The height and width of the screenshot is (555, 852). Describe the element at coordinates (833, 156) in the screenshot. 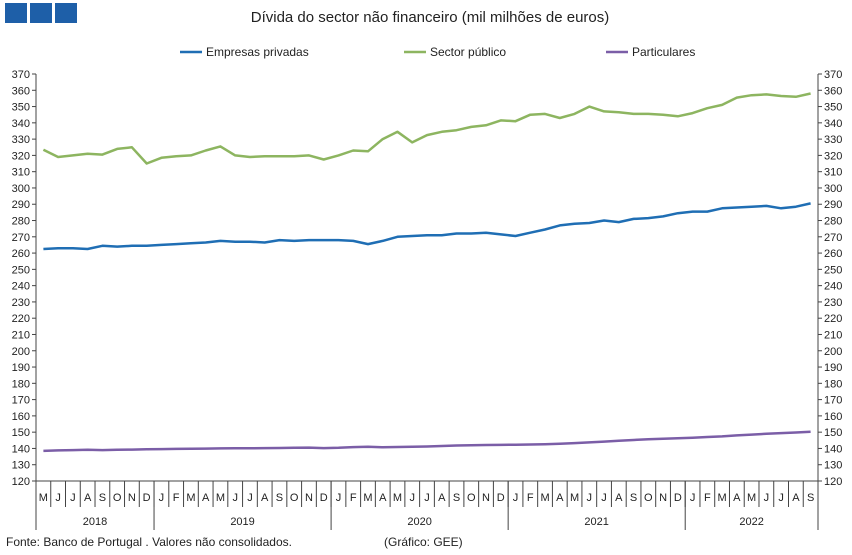

I see `y-tick-label: 320` at that location.